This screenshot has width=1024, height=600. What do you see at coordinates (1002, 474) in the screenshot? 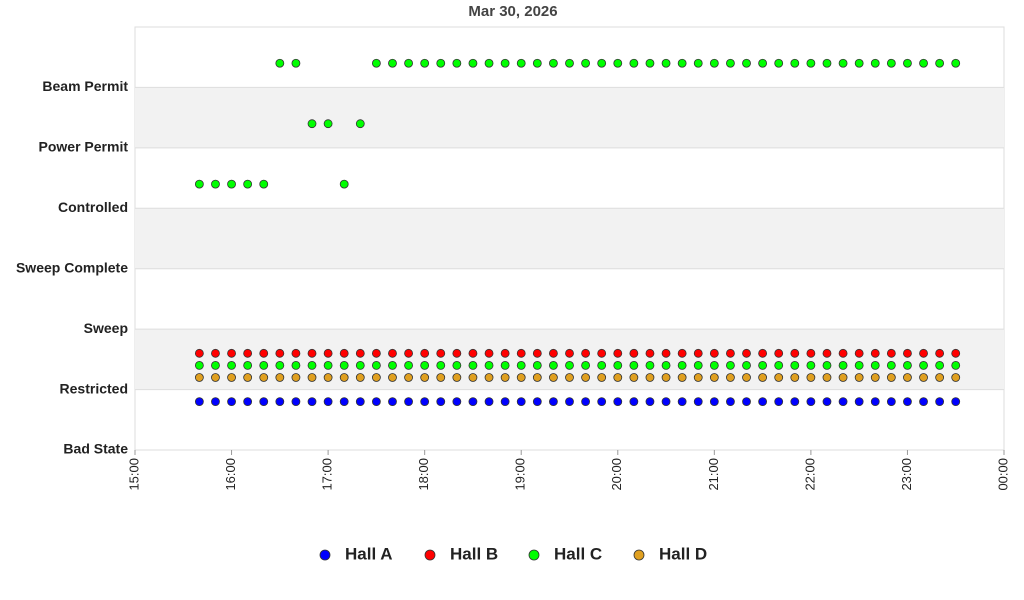
I see `x-tick-label: 00:00` at bounding box center [1002, 474].